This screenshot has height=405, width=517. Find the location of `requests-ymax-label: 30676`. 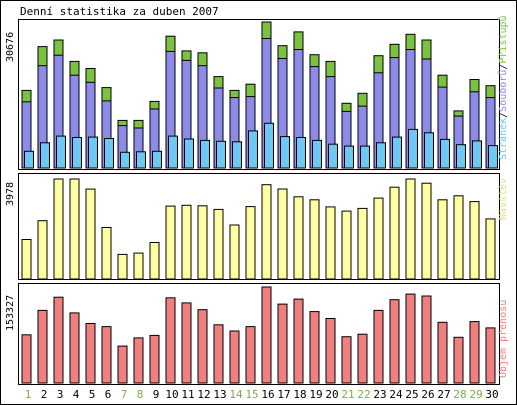

requests-ymax-label: 30676 is located at coordinates (10, 47).